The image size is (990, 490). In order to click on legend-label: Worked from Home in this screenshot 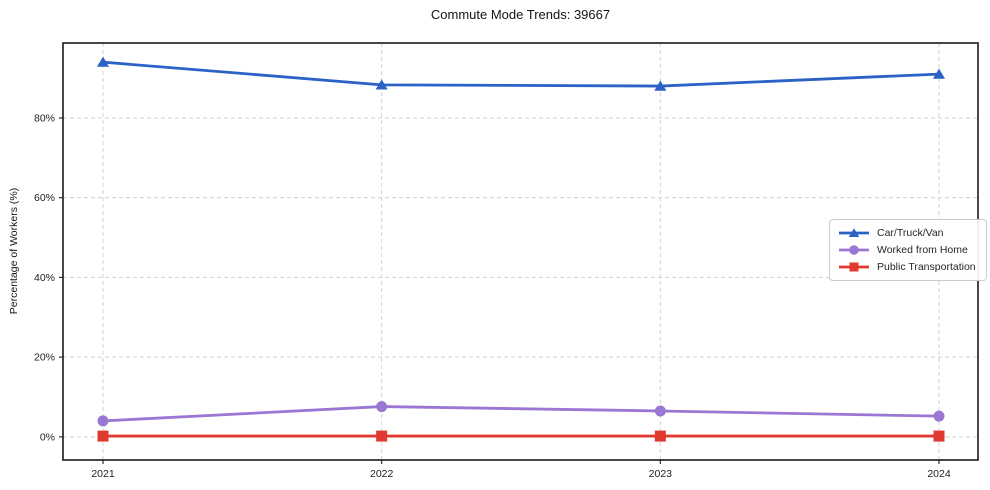, I will do `click(922, 250)`.